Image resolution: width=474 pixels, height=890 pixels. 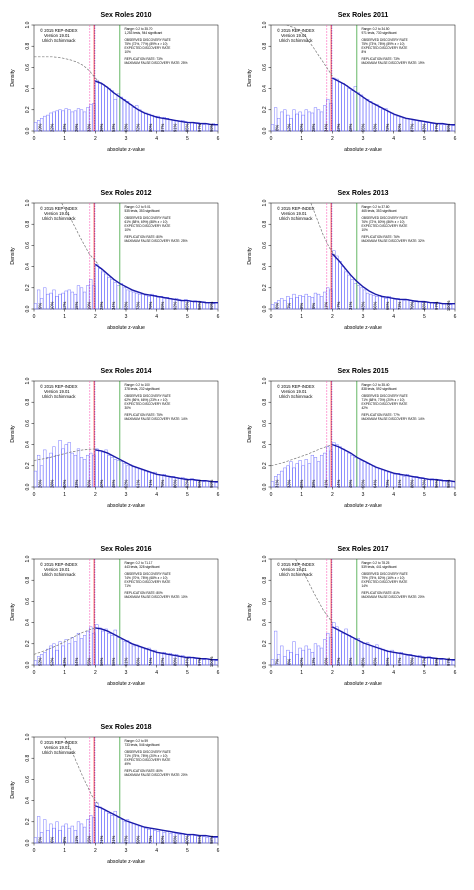 I want to click on x-tick-label: 5, so click(x=187, y=139).